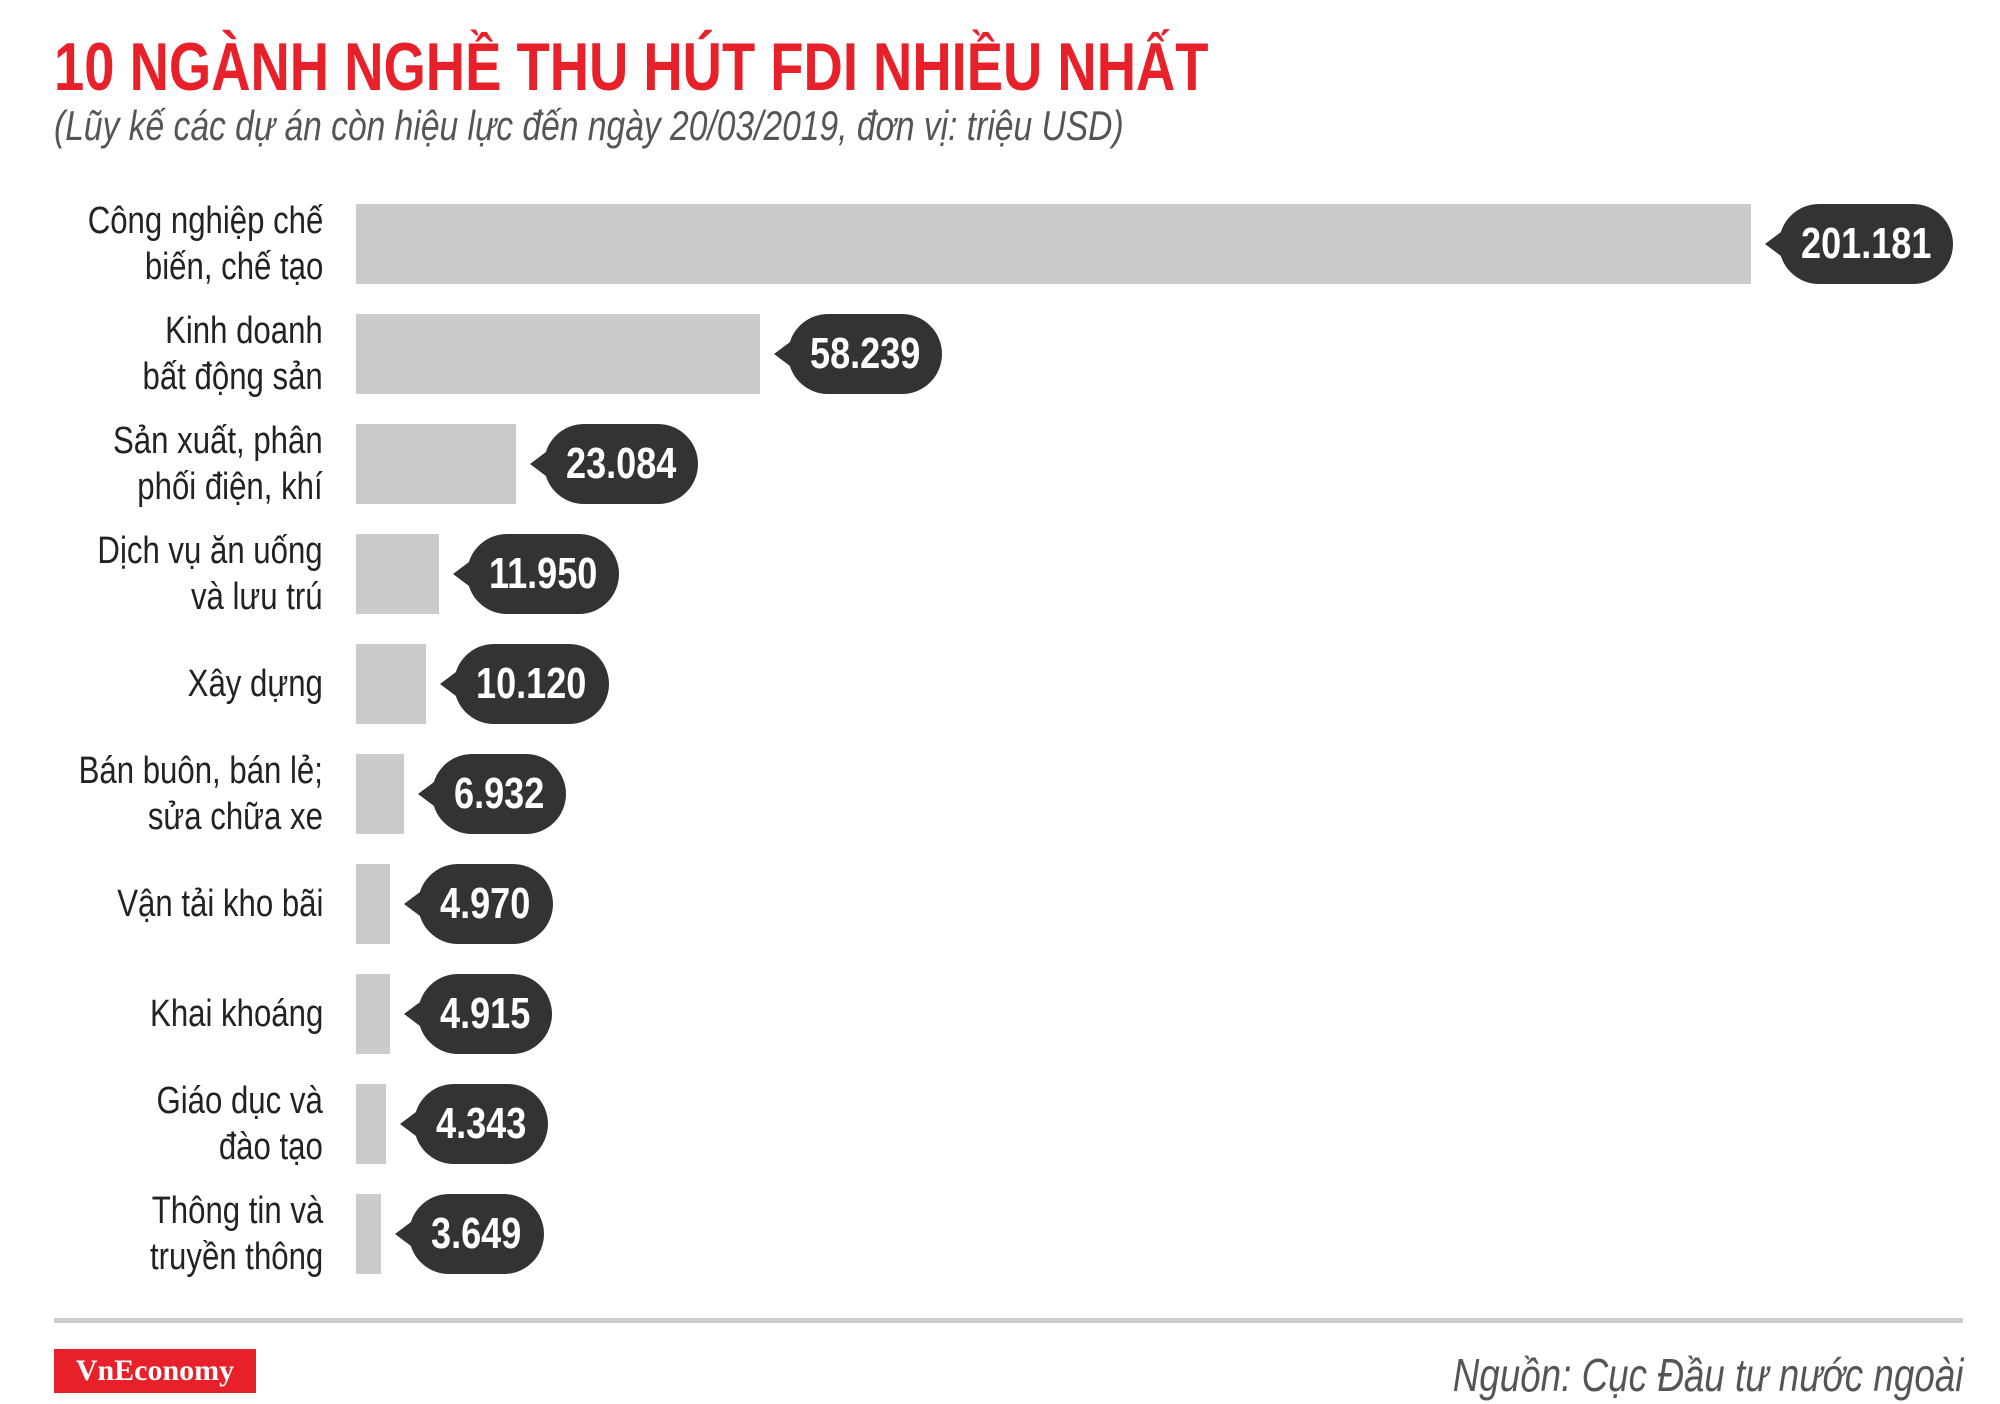 This screenshot has height=1404, width=2000. I want to click on category-label: Bán buôn, bán lẻ; sửa chữa xe, so click(201, 794).